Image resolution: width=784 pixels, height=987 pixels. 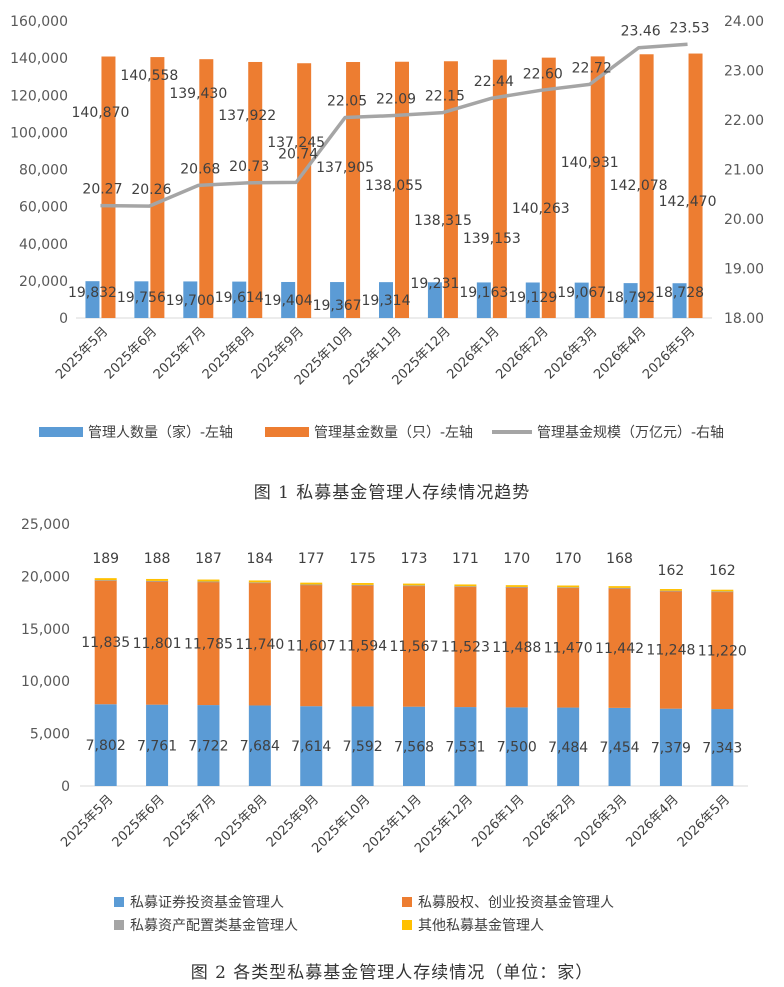 What do you see at coordinates (259, 645) in the screenshot?
I see `equity-vc-manager-label: 11,740` at bounding box center [259, 645].